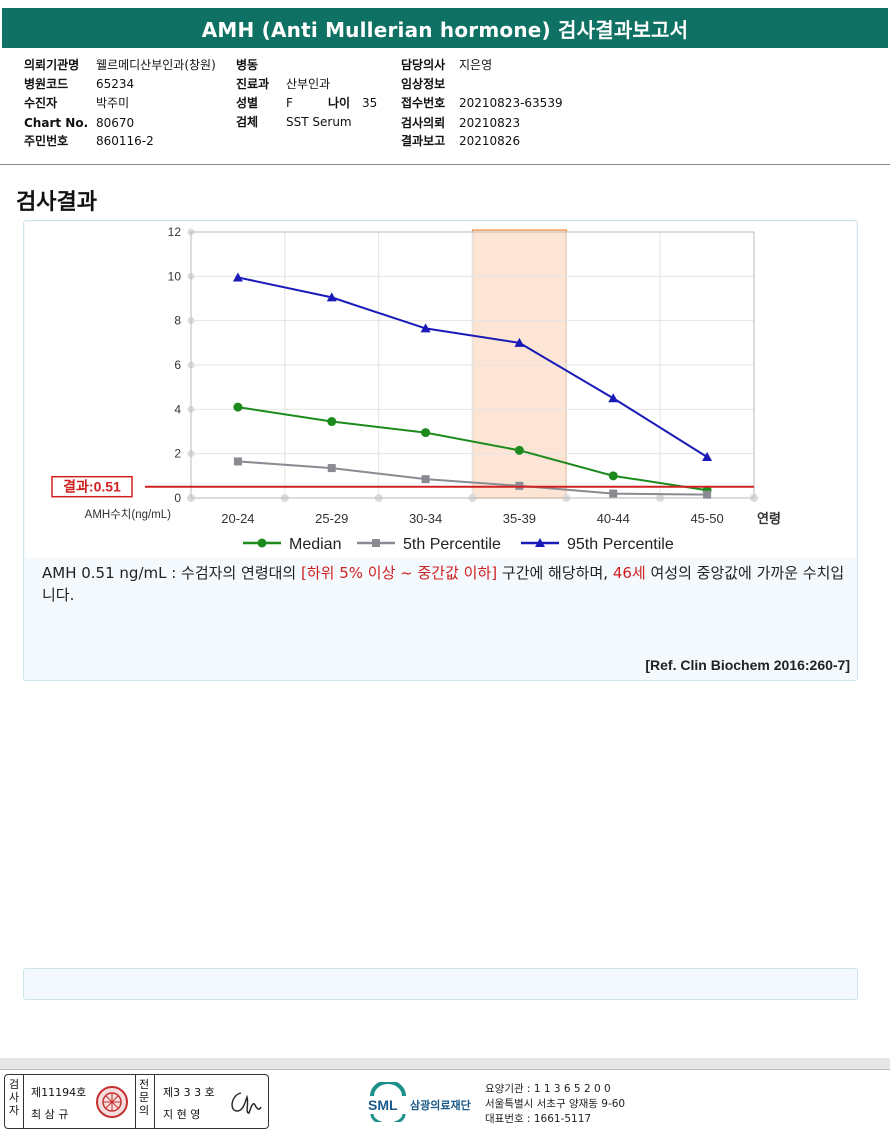 This screenshot has width=890, height=1139. What do you see at coordinates (490, 123) in the screenshot?
I see `request-value: 20210823` at bounding box center [490, 123].